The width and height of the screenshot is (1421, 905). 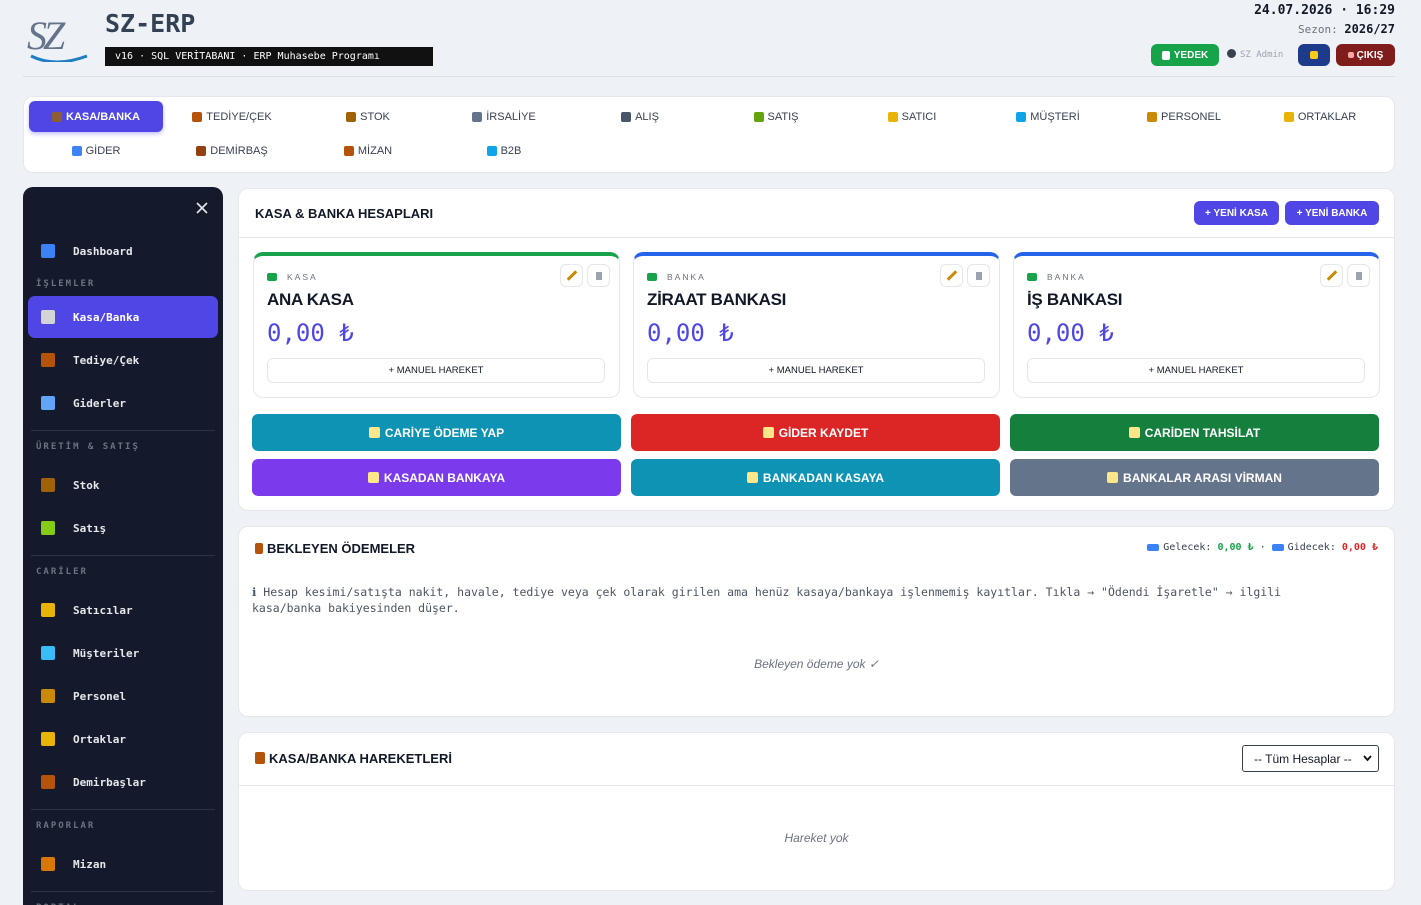 I want to click on module-tab: KASA/BANKA, so click(x=96, y=116).